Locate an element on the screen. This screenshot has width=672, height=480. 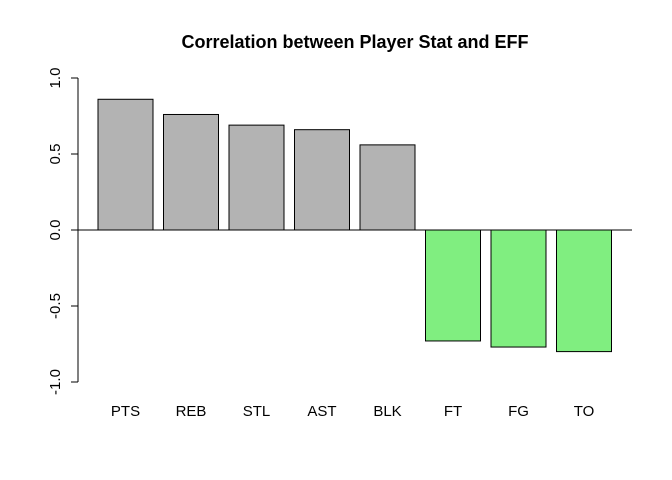
bar-stl is located at coordinates (256, 177).